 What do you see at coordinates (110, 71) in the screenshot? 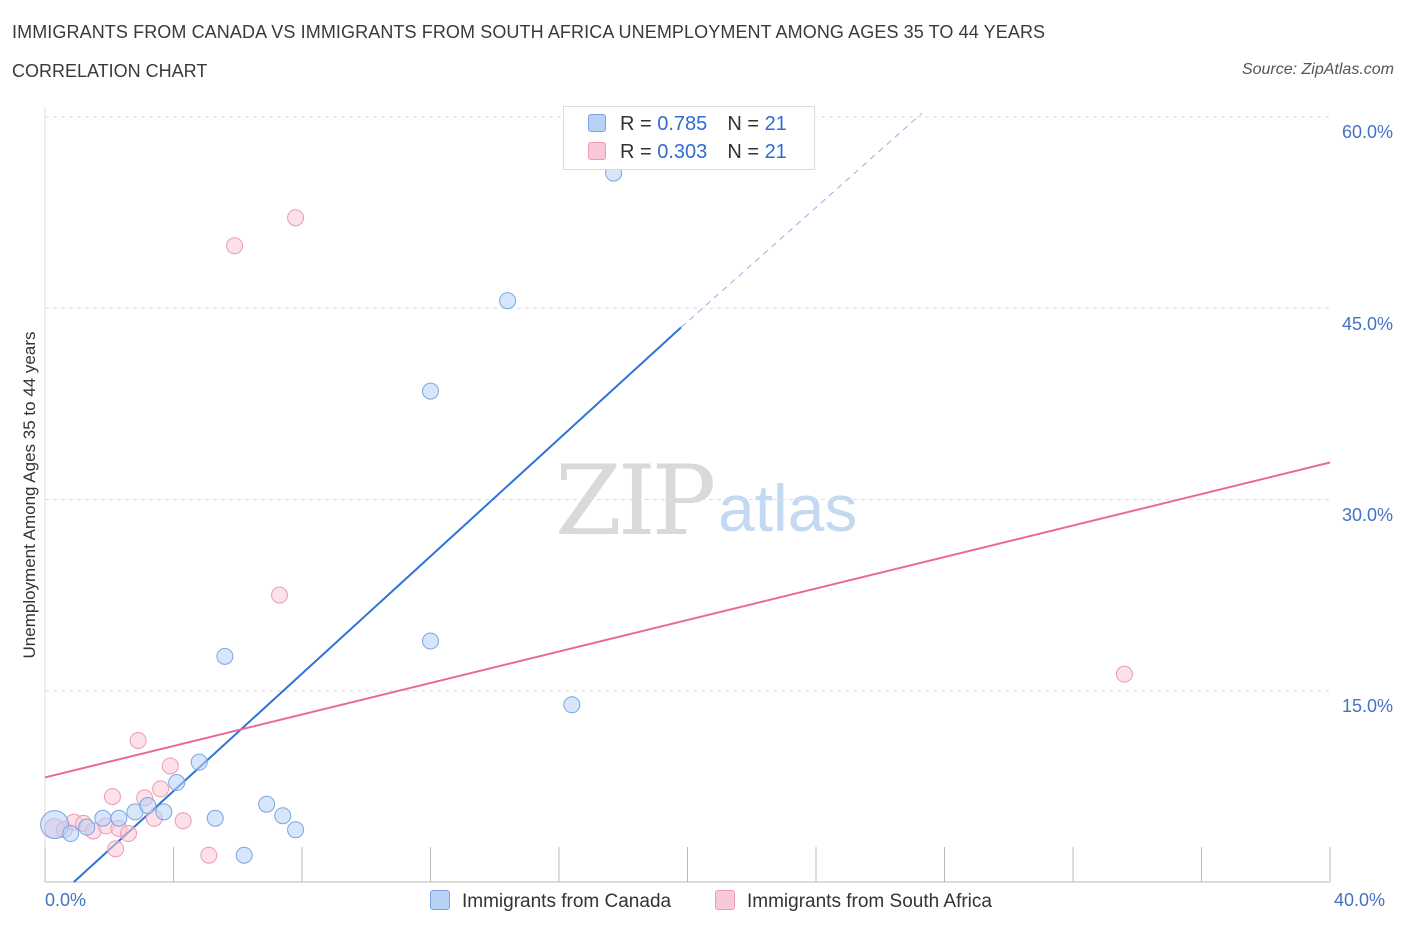
I see `chart-subtitle: CORRELATION CHART` at bounding box center [110, 71].